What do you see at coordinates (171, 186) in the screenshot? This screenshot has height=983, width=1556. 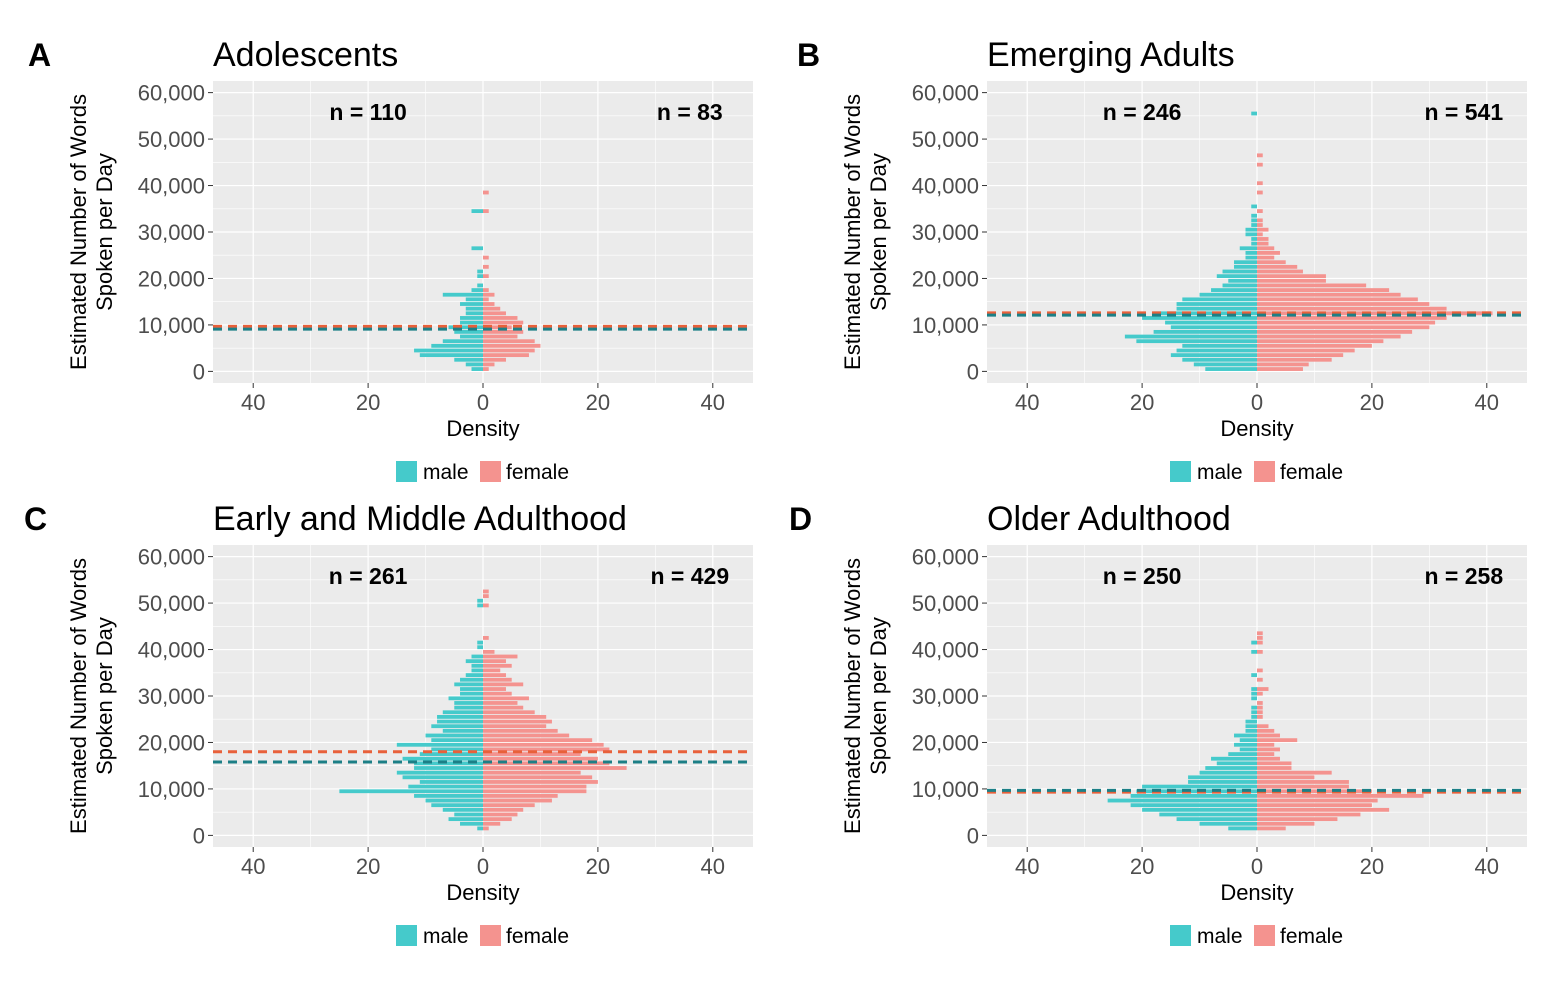 I see `y-tick-label: 40,000` at bounding box center [171, 186].